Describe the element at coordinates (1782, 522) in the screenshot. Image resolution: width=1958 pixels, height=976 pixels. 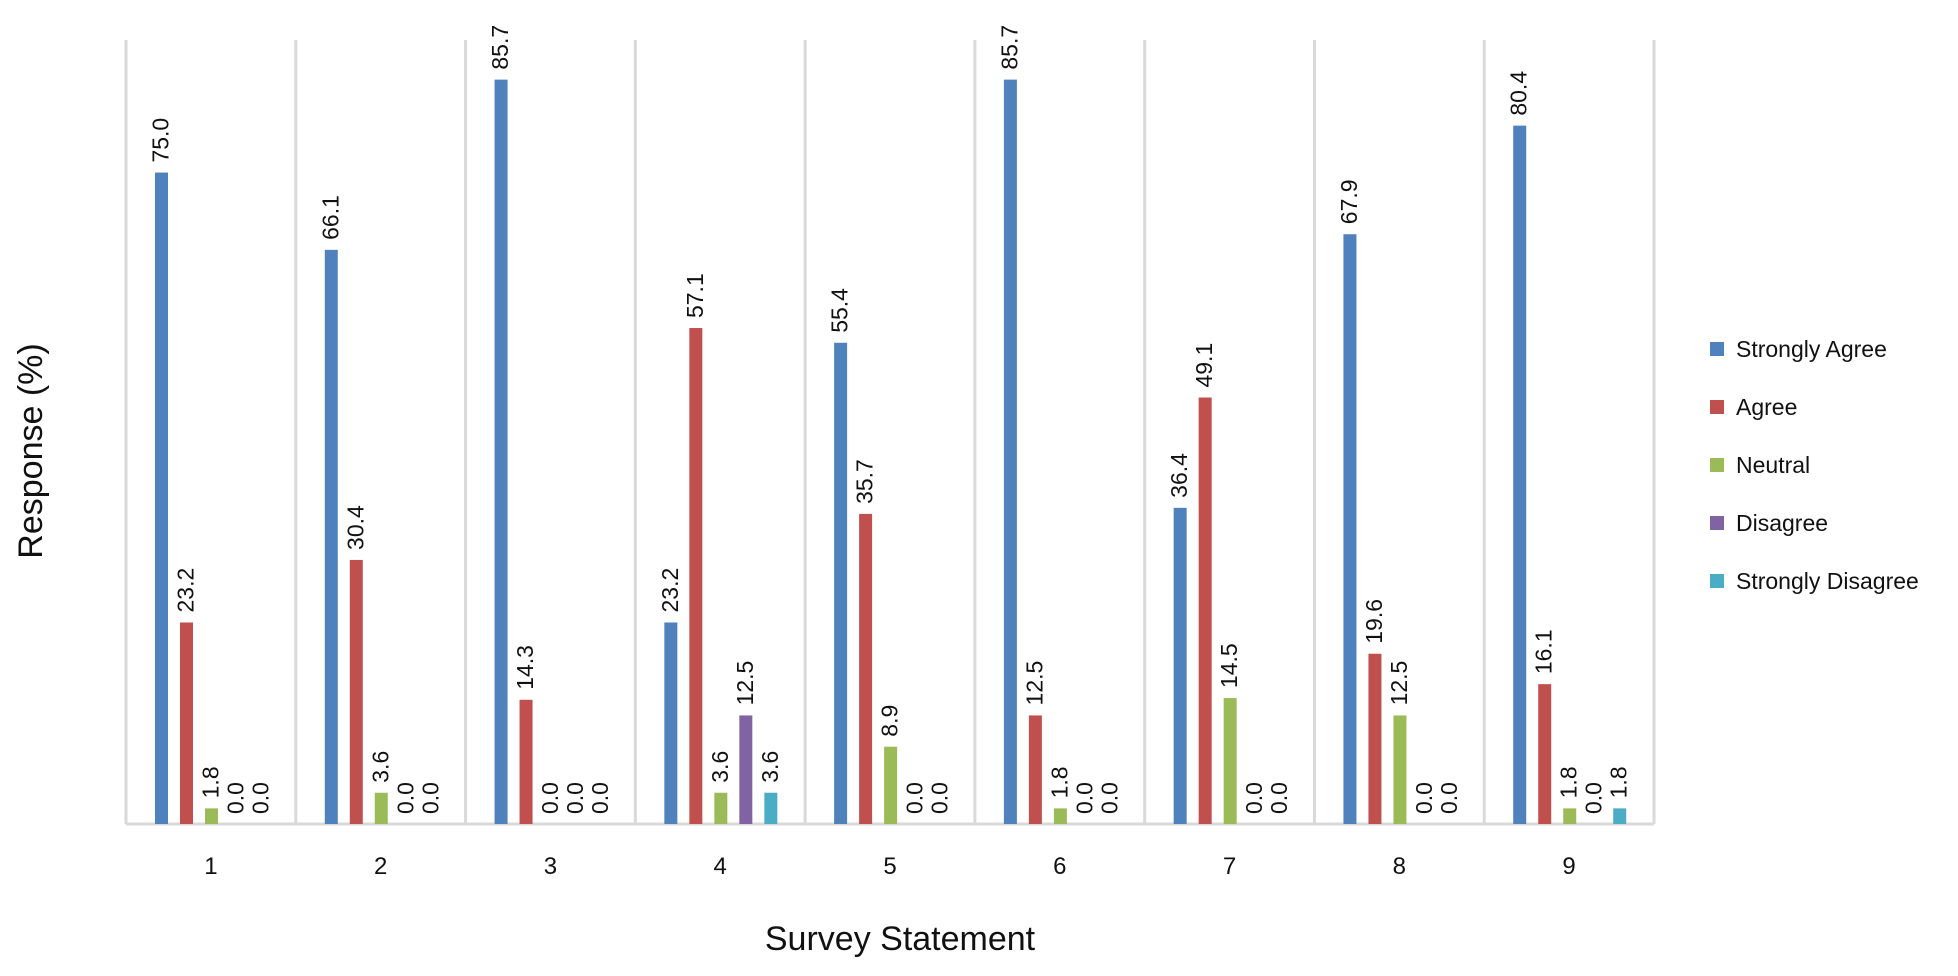
I see `legend-label: Disagree` at that location.